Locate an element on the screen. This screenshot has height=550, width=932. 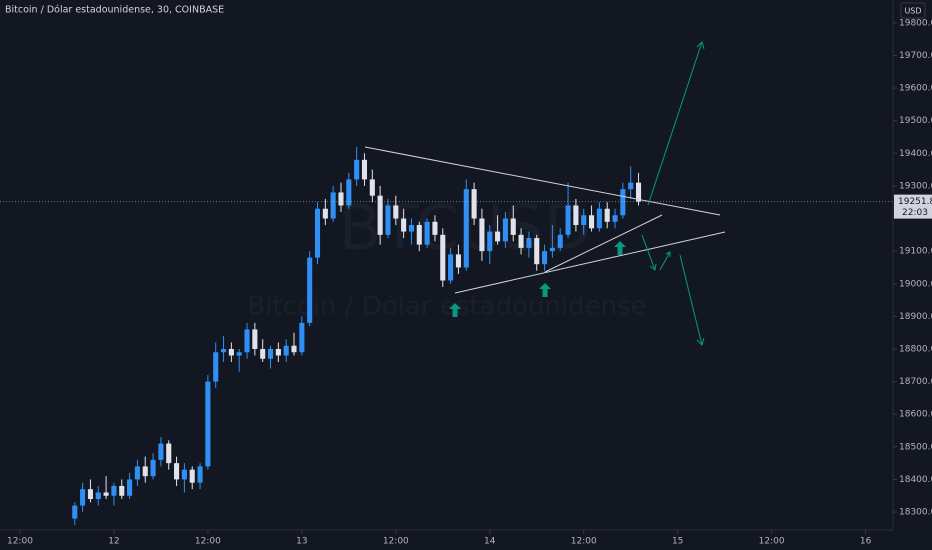
y-tick-label: 18900.00 is located at coordinates (915, 317).